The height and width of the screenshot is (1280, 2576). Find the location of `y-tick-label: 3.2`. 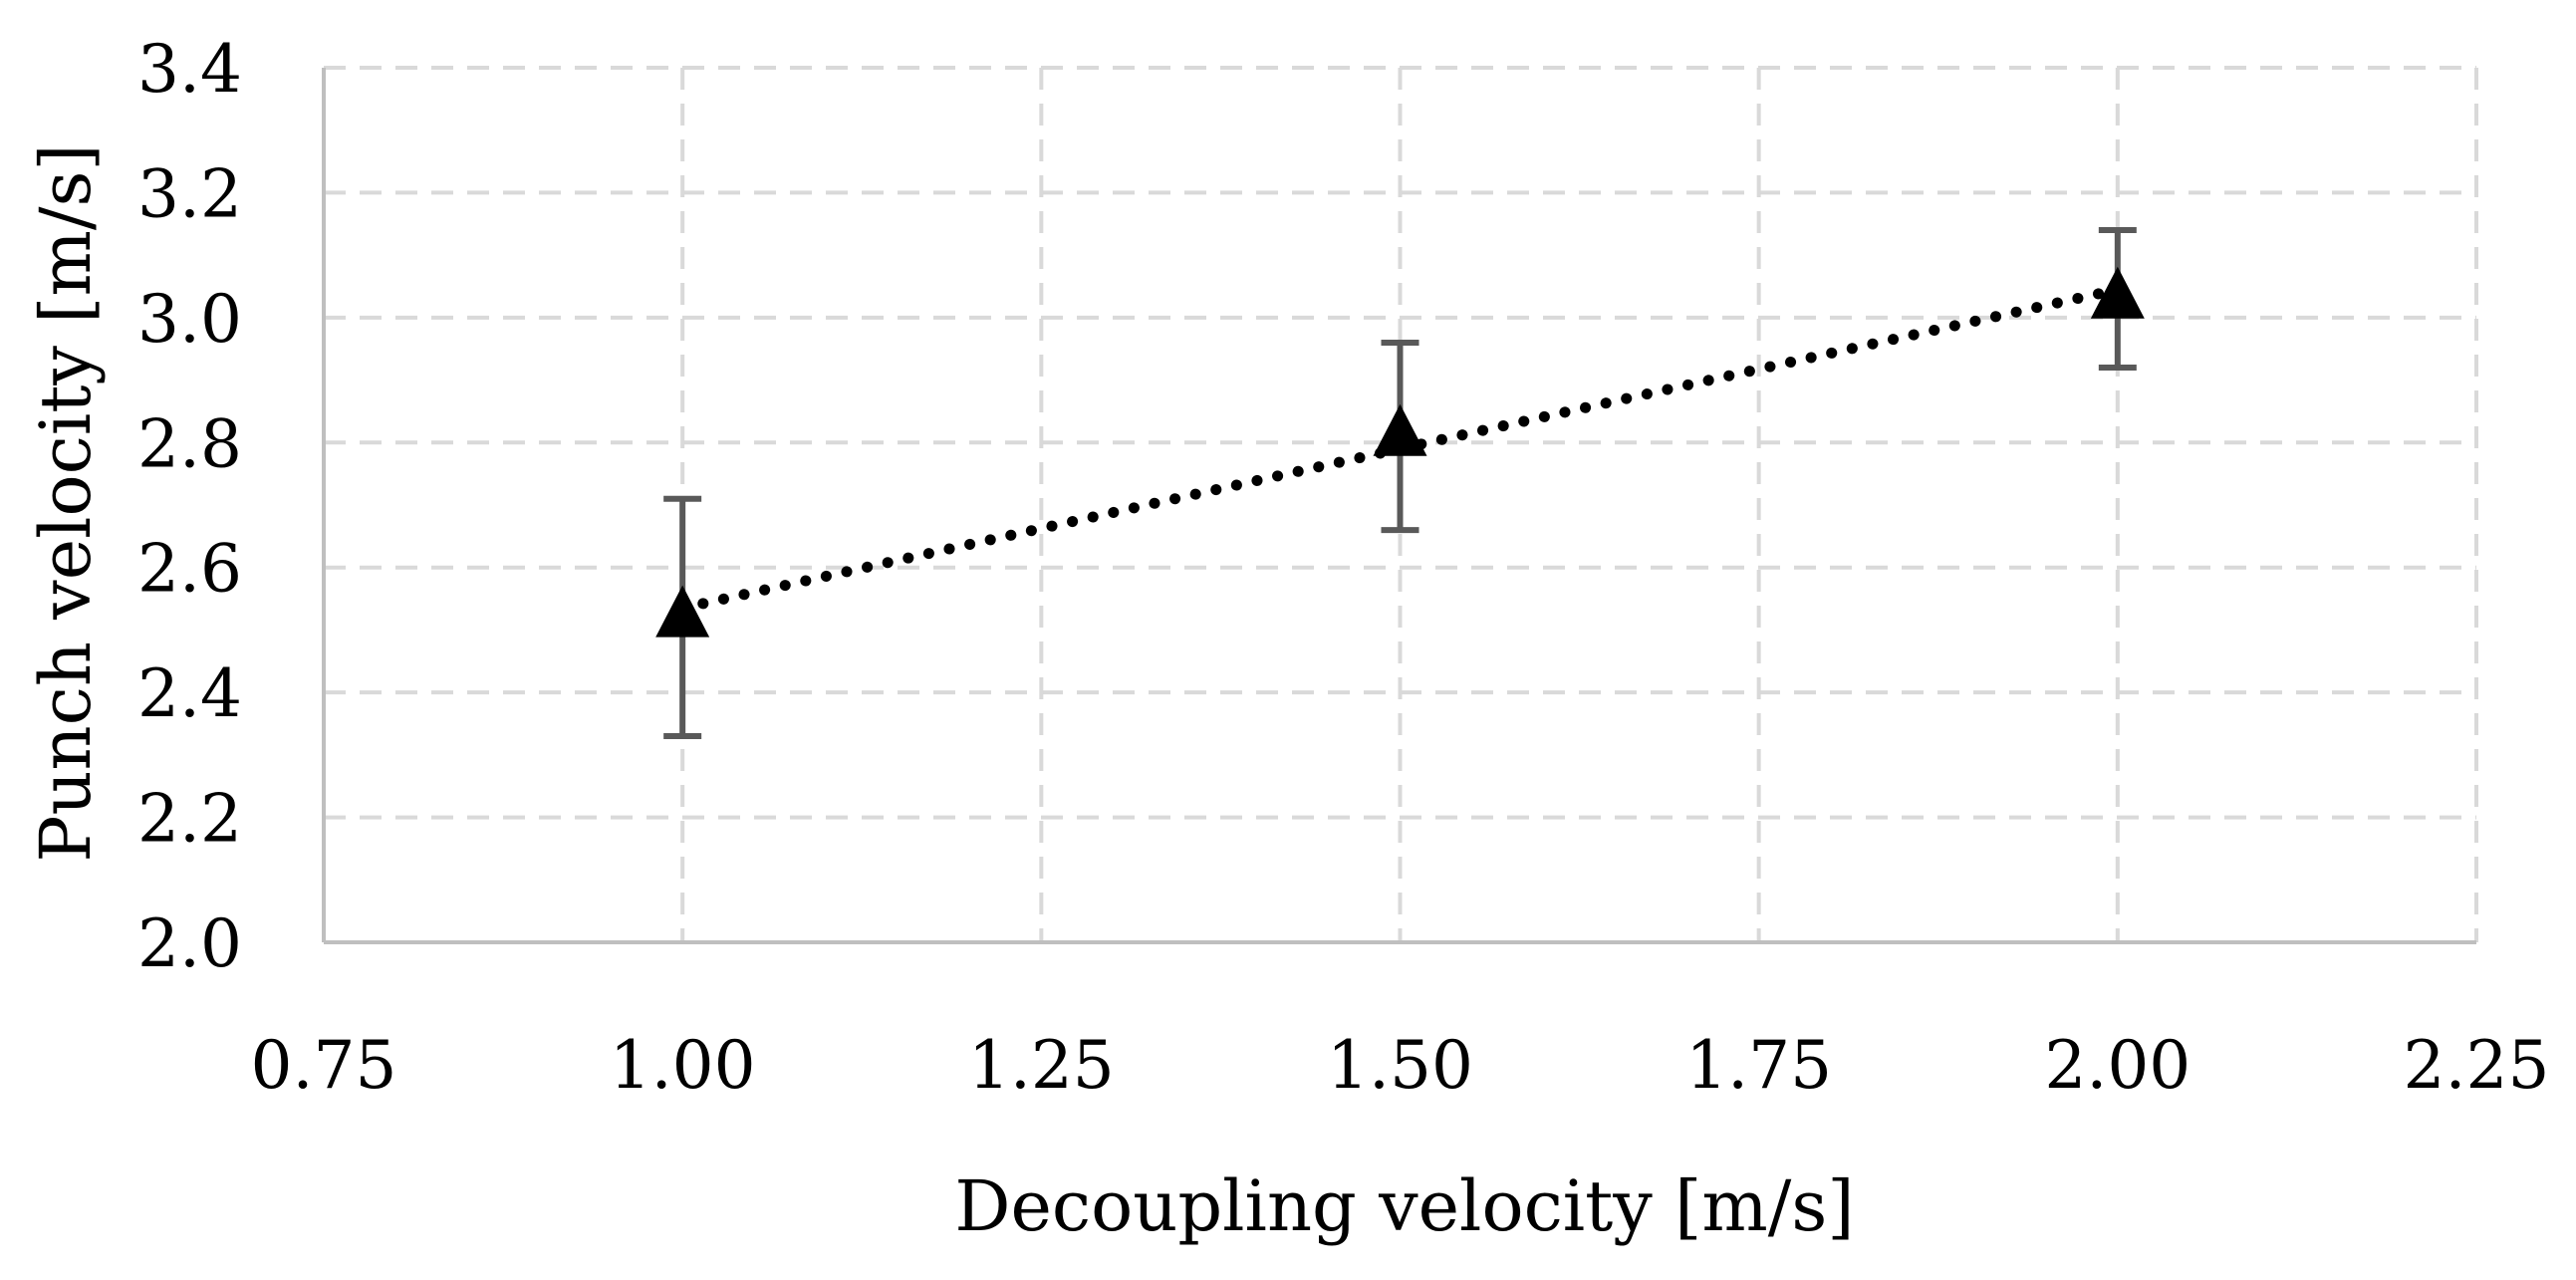

y-tick-label: 3.2 is located at coordinates (189, 193).